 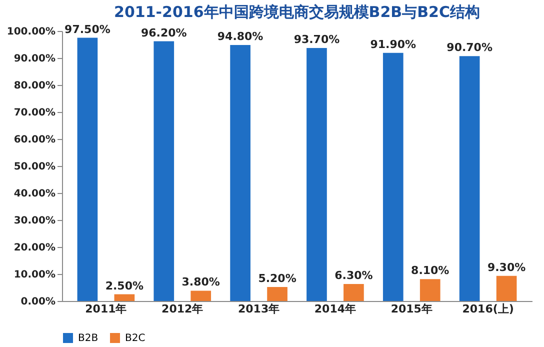 What do you see at coordinates (163, 33) in the screenshot?
I see `data-label: 96.20%` at bounding box center [163, 33].